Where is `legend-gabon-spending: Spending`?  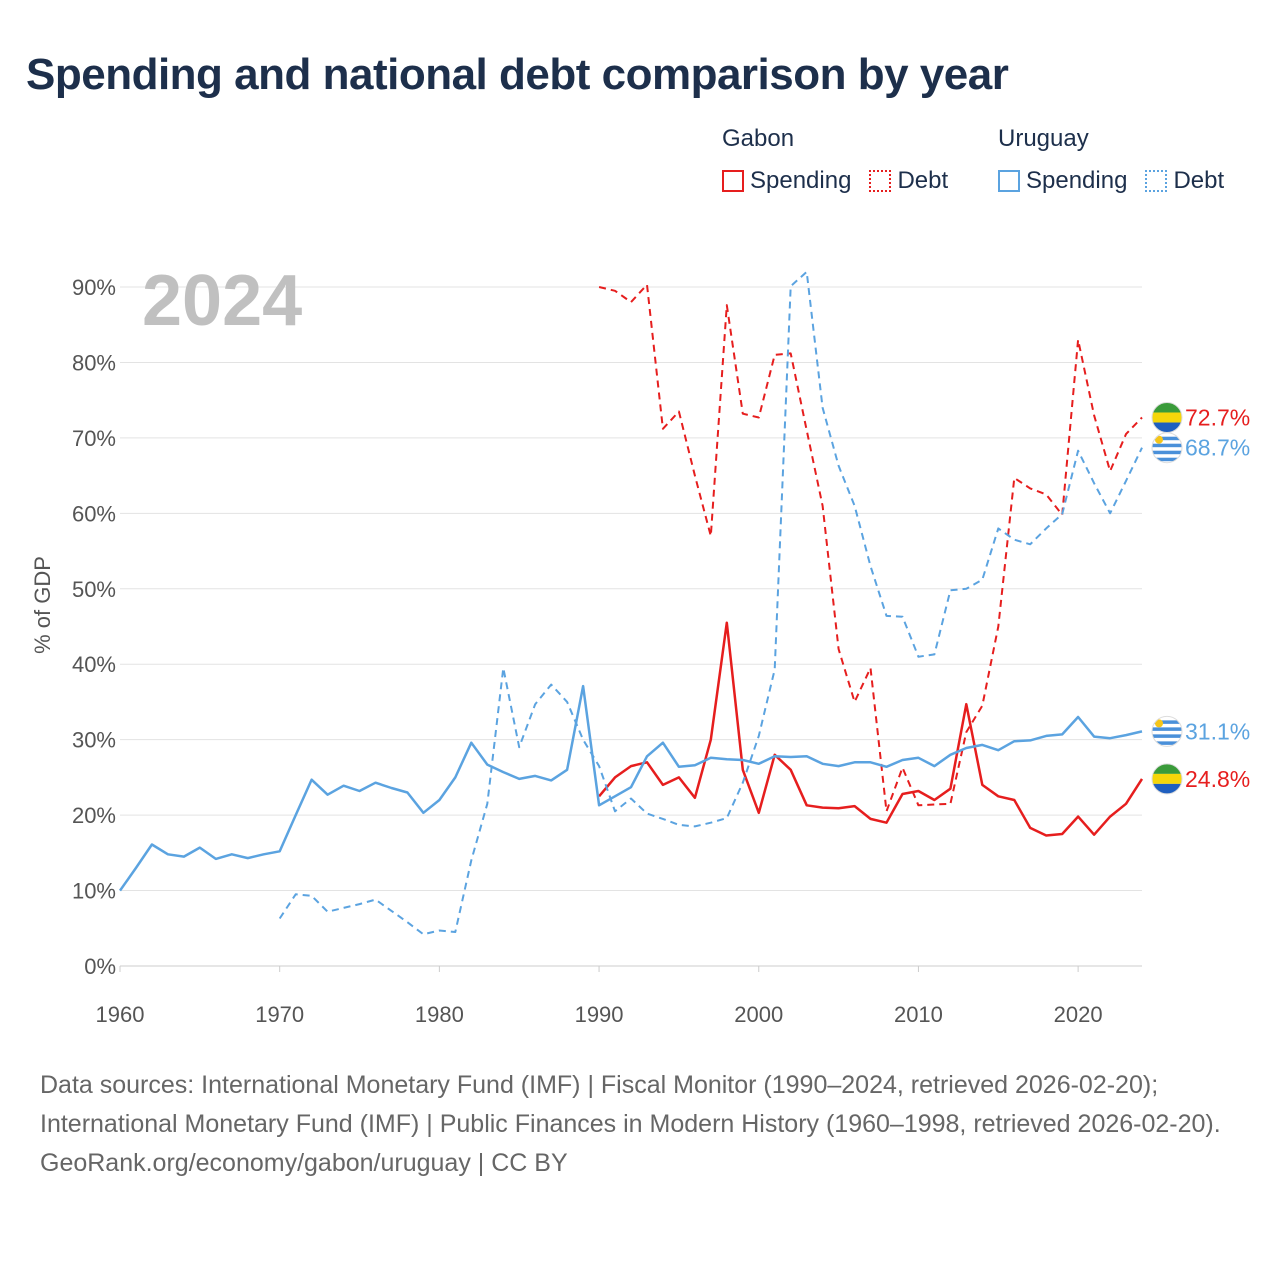 legend-gabon-spending: Spending is located at coordinates (786, 181).